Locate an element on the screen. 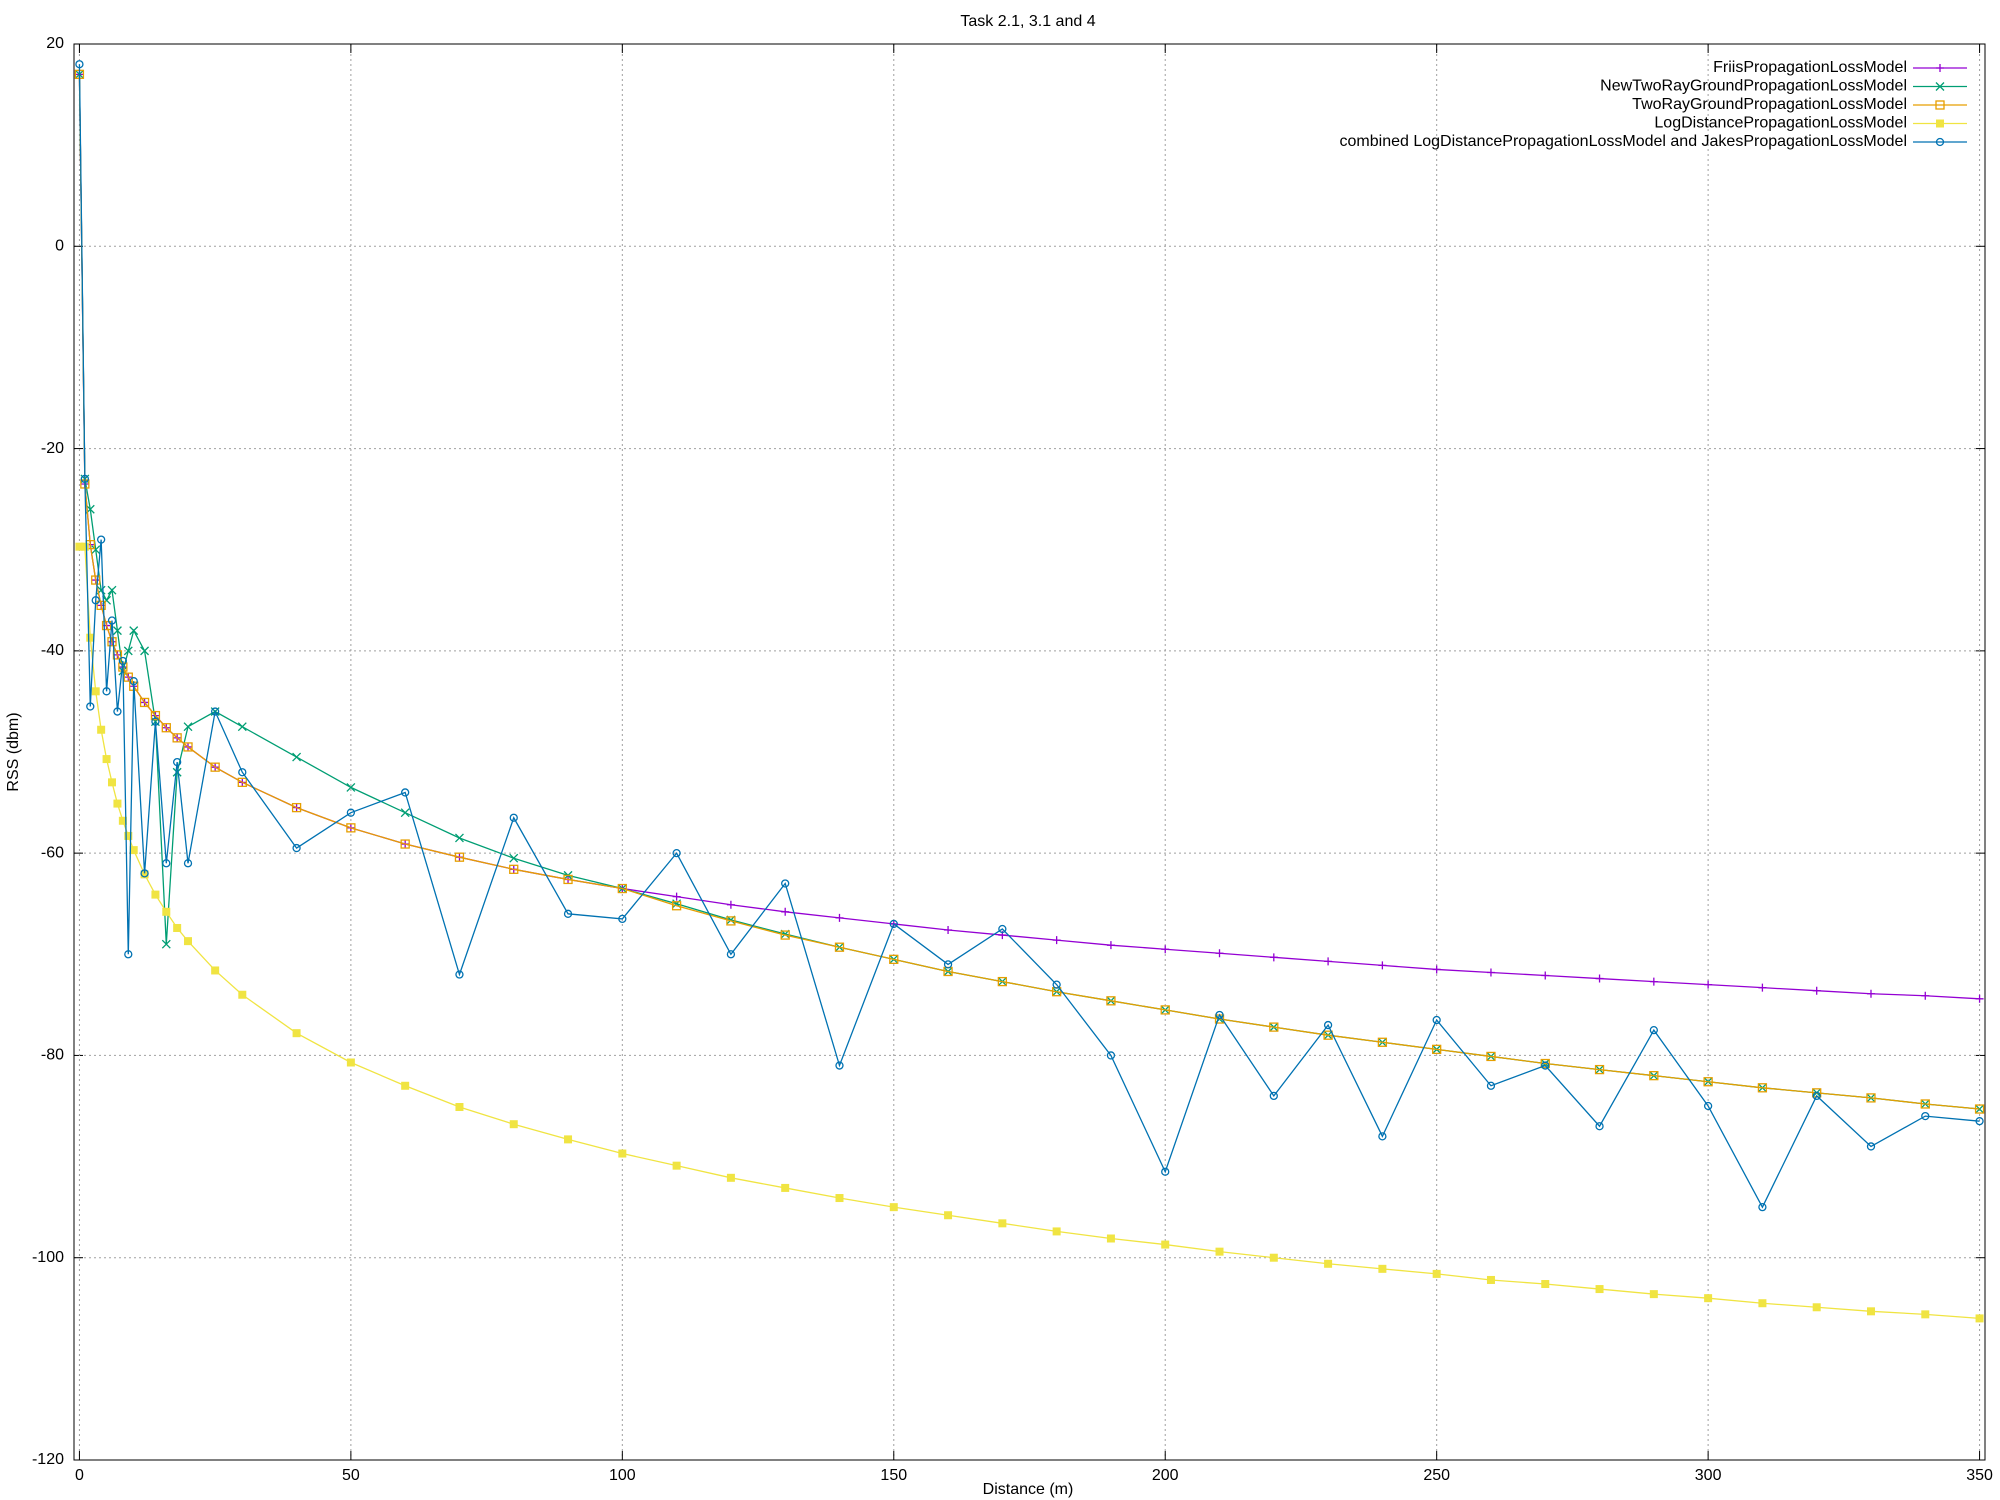  legend-label: TwoRayGroundPropagationLossModel is located at coordinates (1769, 104).